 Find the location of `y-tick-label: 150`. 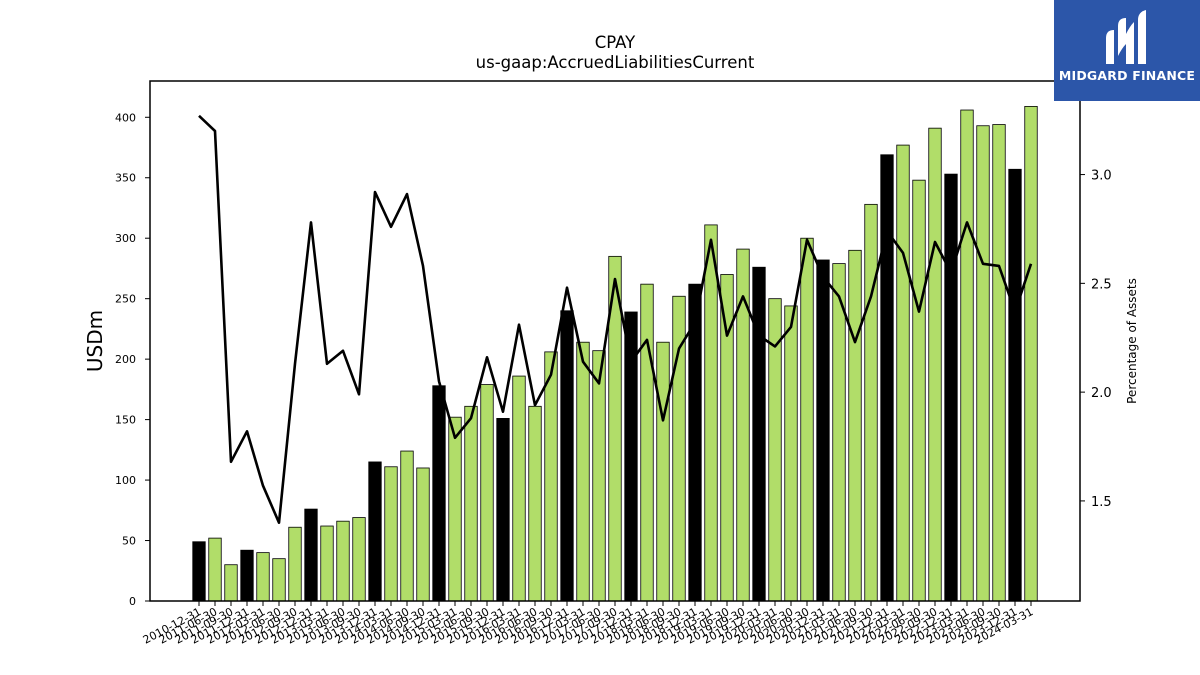

y-tick-label: 150 is located at coordinates (125, 420).